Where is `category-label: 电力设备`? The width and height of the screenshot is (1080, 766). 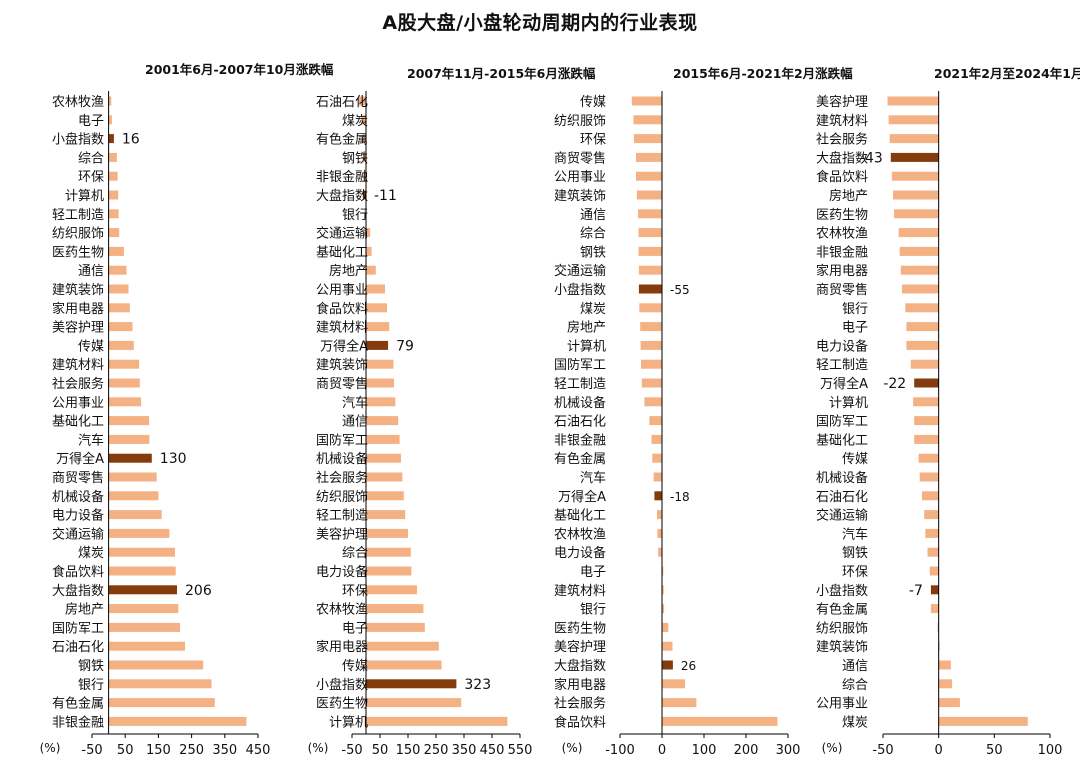
category-label: 电力设备 is located at coordinates (842, 346).